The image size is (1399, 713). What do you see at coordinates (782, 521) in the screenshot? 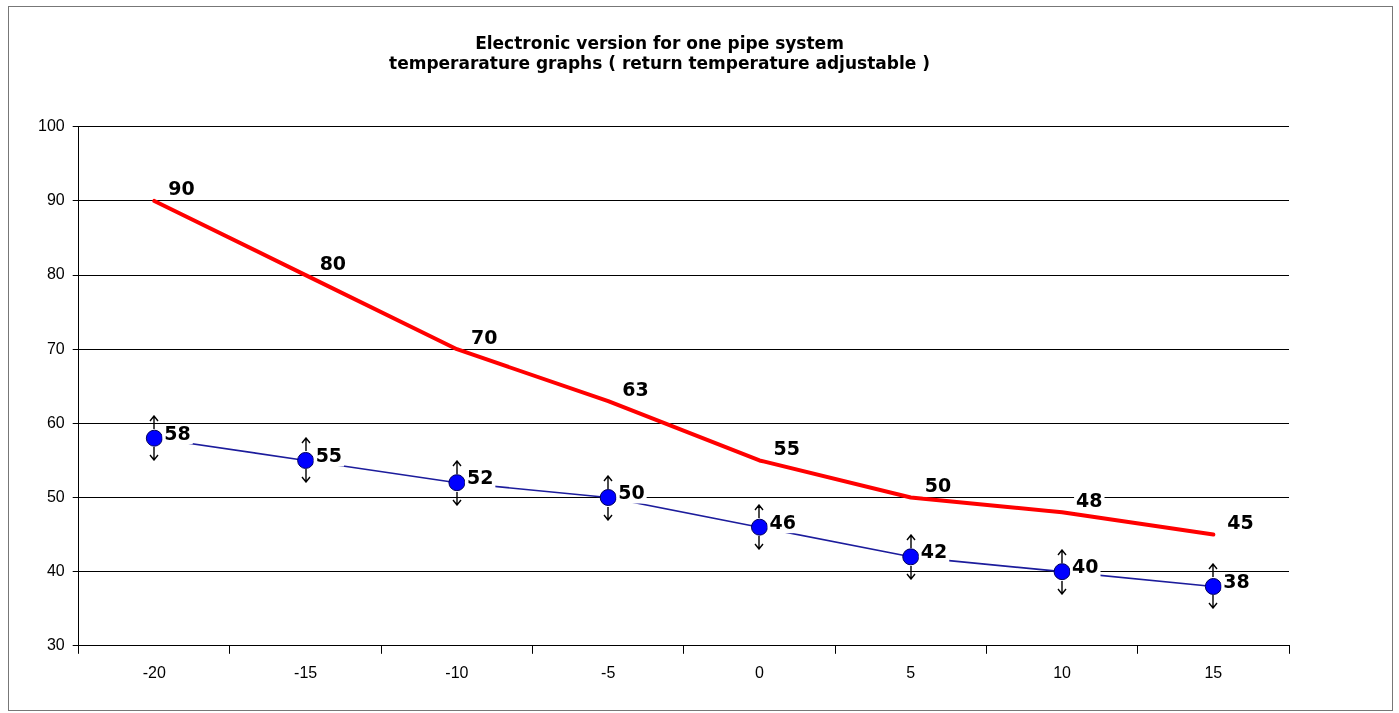
I see `data-label: 46` at bounding box center [782, 521].